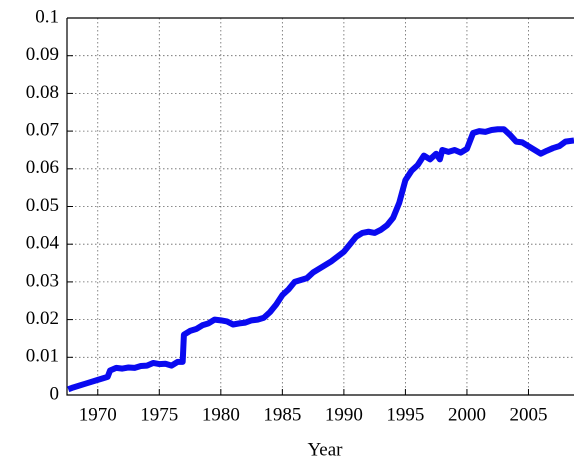 This screenshot has width=574, height=459. I want to click on y-tick-label: 0.02, so click(42, 318).